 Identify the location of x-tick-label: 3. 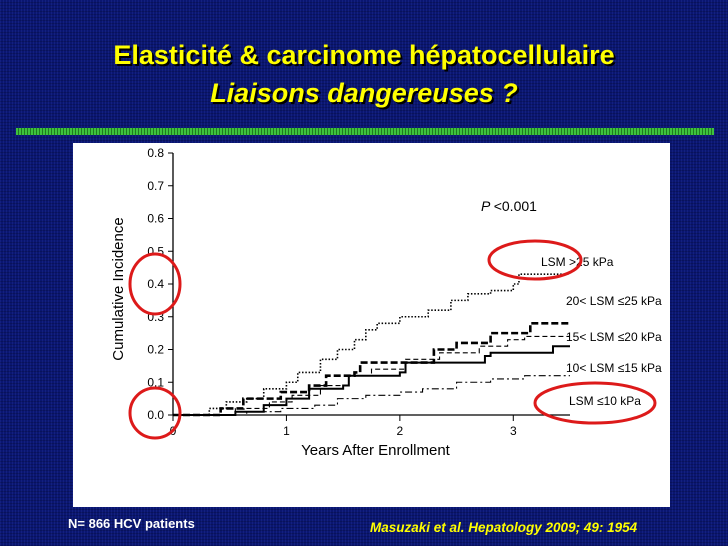
(513, 431).